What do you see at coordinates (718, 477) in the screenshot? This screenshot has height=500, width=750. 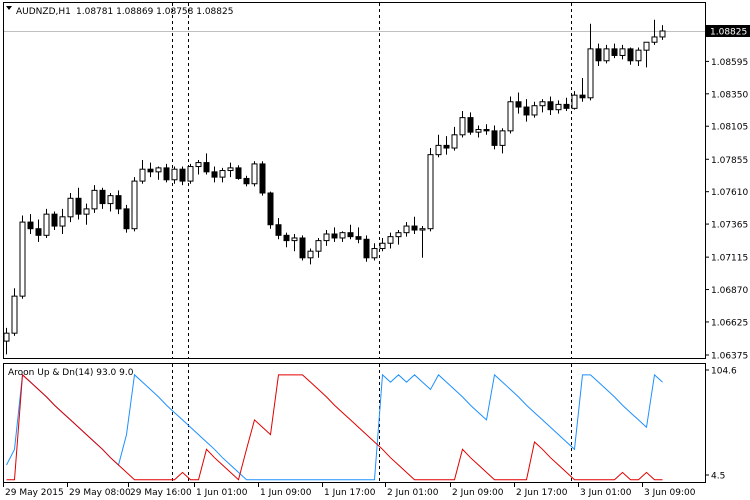 I see `indicator-axis-bottom: 4.5` at bounding box center [718, 477].